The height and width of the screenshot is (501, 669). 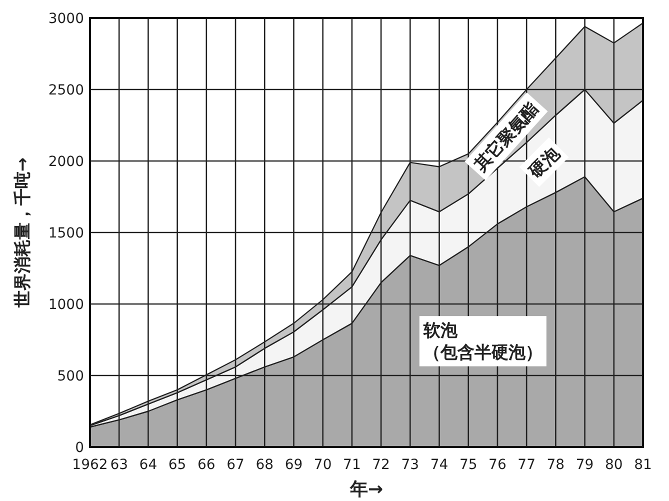 What do you see at coordinates (119, 465) in the screenshot?
I see `x-tick-label: 63` at bounding box center [119, 465].